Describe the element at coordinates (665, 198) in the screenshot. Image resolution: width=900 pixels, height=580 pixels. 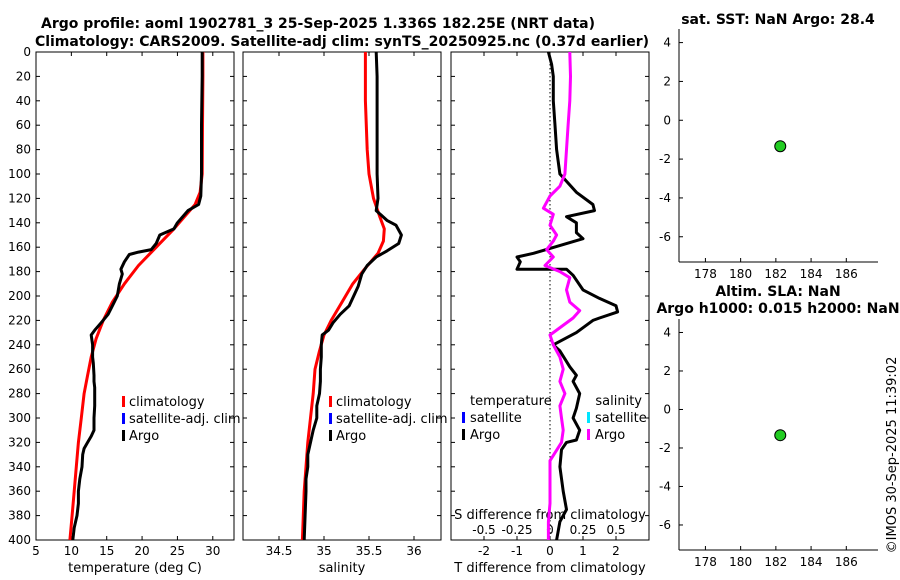
I see `sst-ytick-label: -4` at that location.